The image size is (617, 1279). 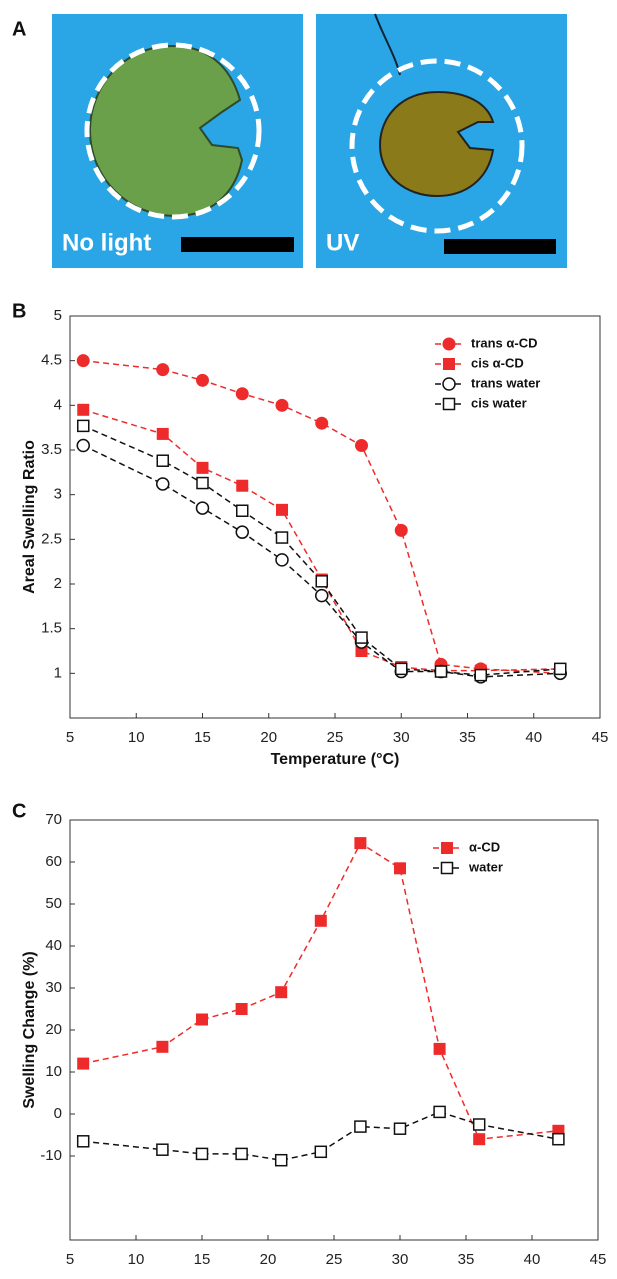 I want to click on image-label: UV, so click(x=342, y=242).